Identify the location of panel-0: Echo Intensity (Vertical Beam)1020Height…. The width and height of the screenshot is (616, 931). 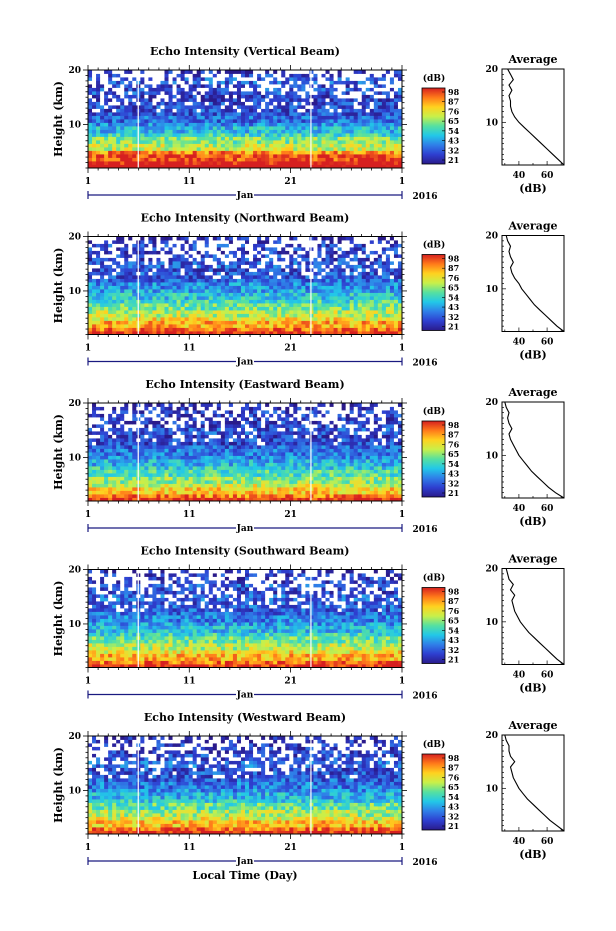
(308, 123).